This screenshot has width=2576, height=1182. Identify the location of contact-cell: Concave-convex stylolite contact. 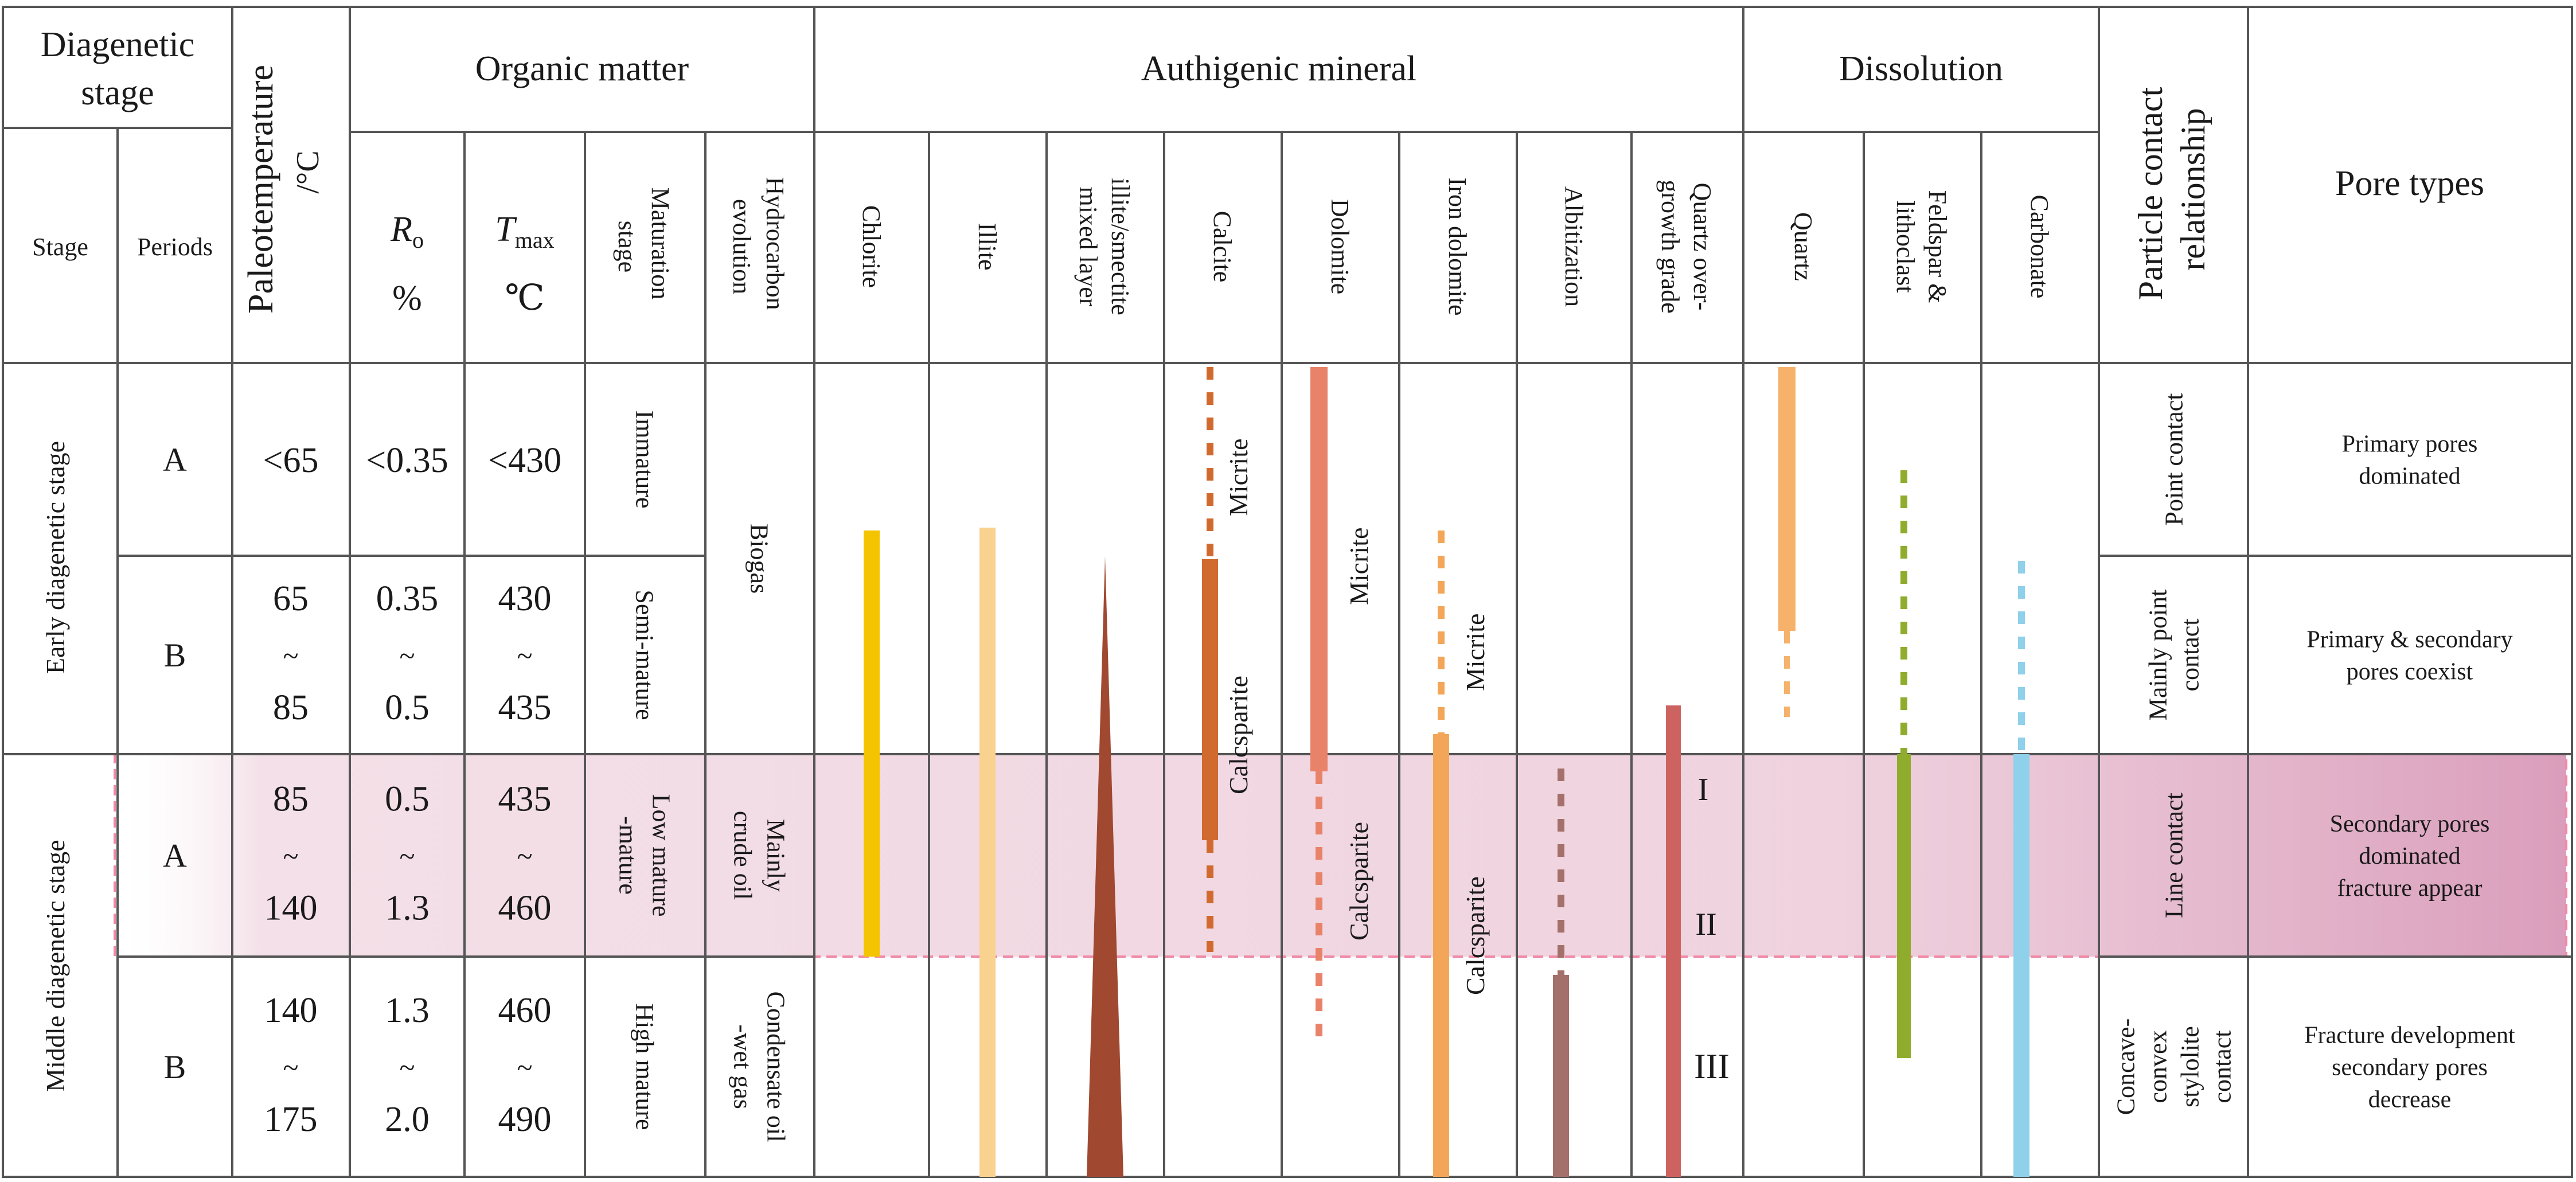
(2173, 1067).